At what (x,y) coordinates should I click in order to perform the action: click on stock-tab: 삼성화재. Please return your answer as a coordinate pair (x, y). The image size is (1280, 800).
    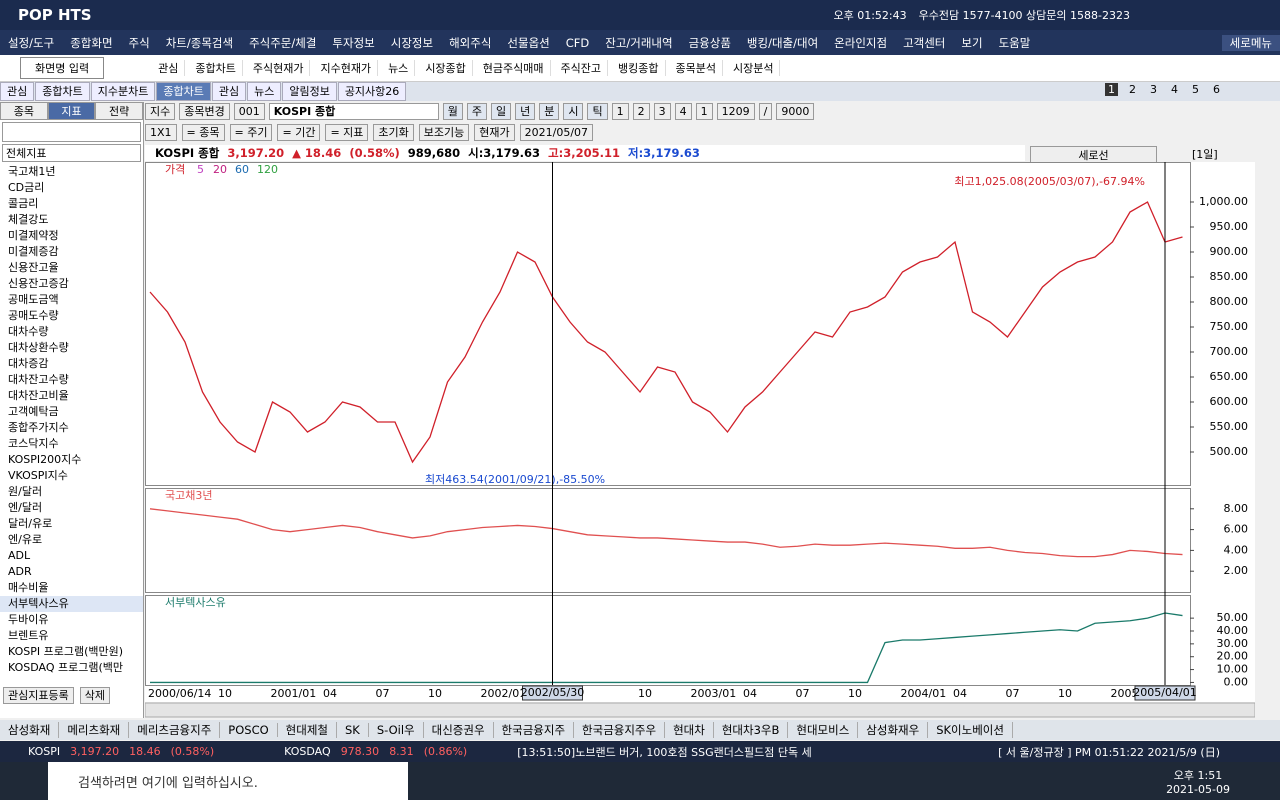
    Looking at the image, I should click on (30, 730).